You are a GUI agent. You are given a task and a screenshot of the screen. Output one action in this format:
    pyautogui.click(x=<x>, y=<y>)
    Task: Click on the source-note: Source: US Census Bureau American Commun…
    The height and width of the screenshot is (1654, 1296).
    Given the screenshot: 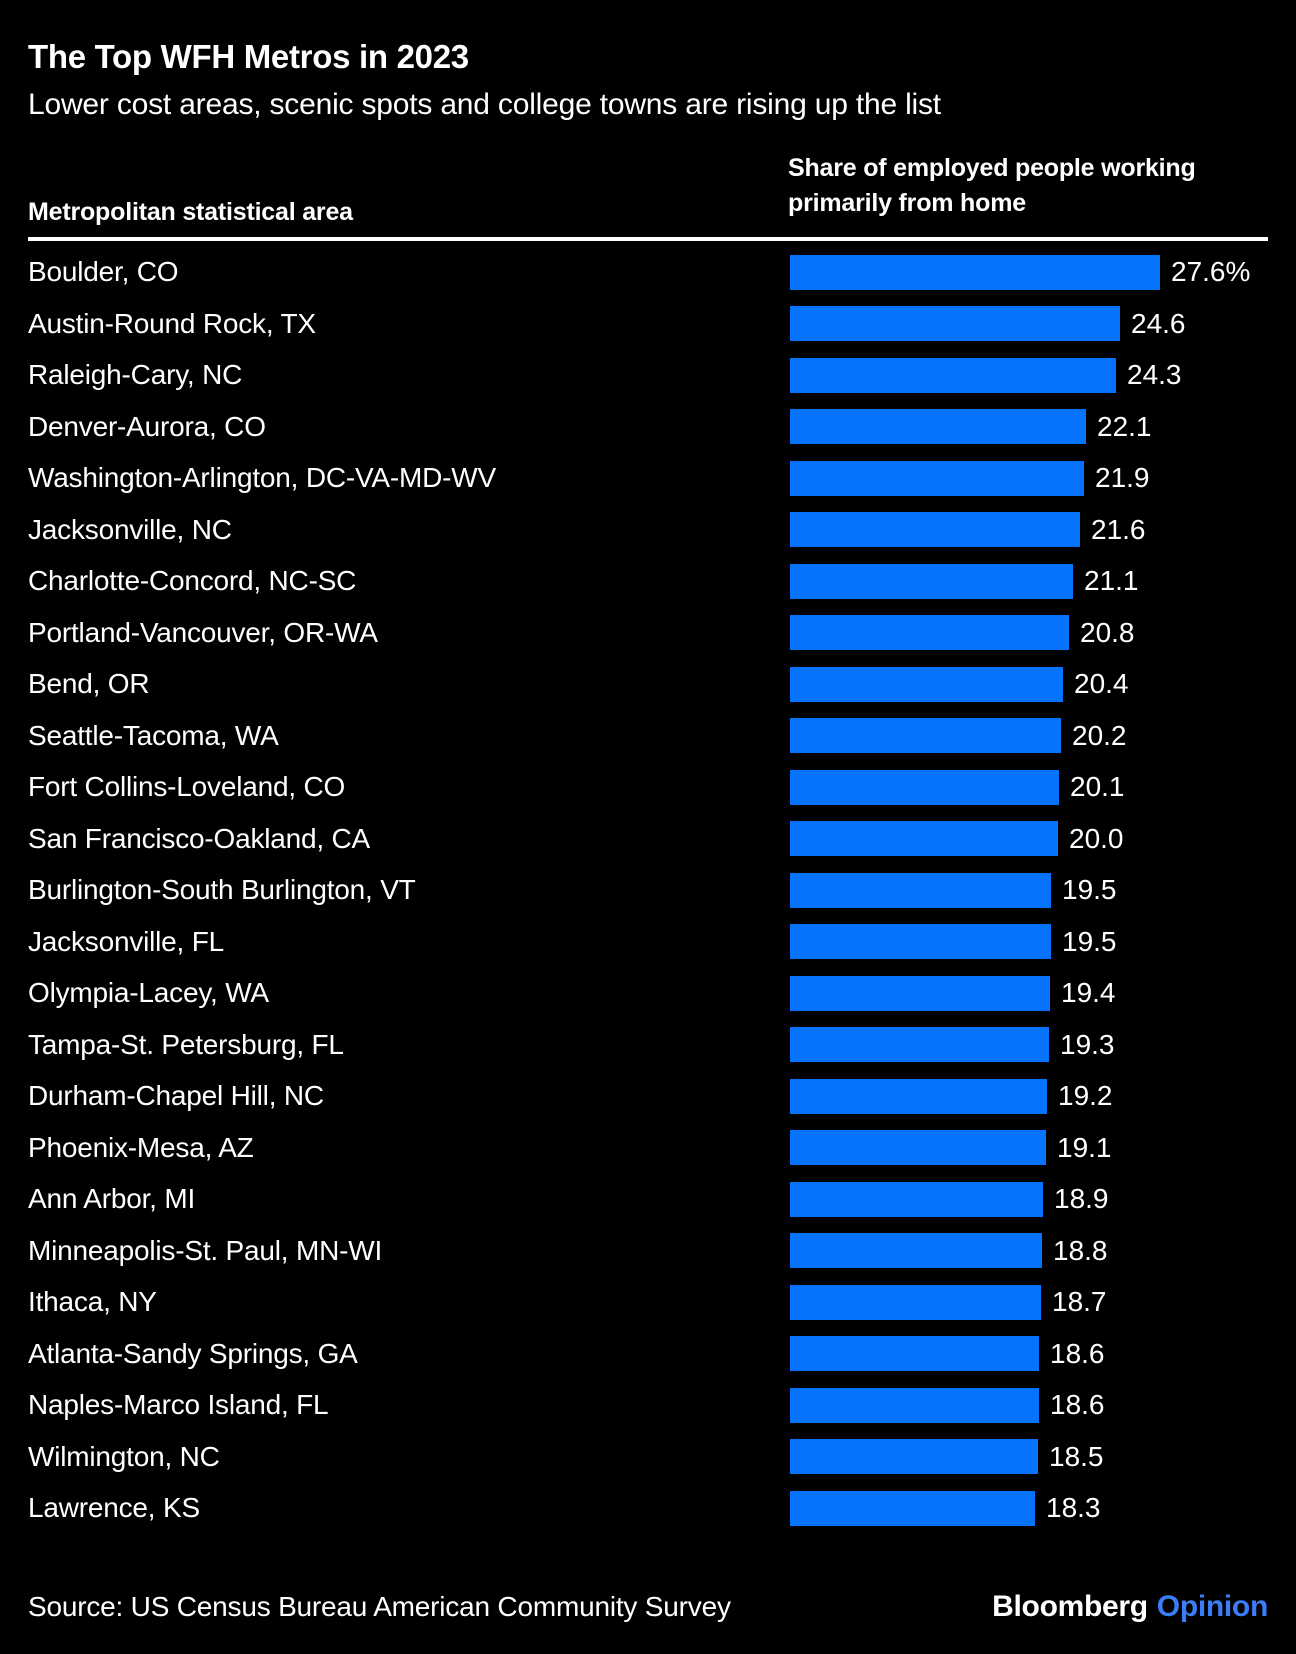 What is the action you would take?
    pyautogui.click(x=379, y=1606)
    